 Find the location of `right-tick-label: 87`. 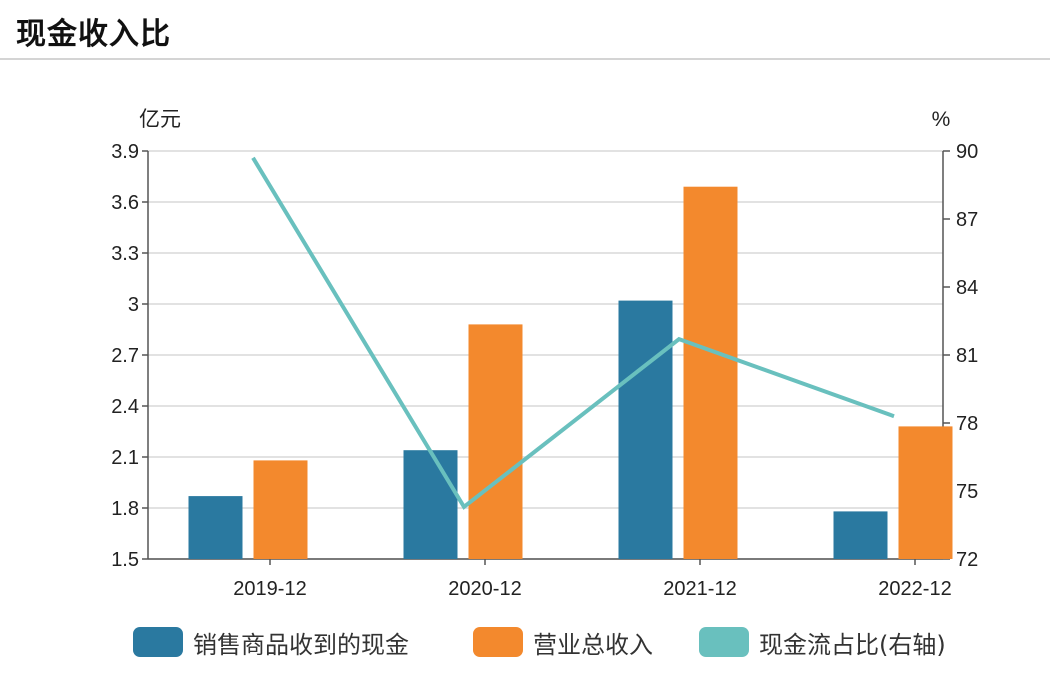

right-tick-label: 87 is located at coordinates (967, 220).